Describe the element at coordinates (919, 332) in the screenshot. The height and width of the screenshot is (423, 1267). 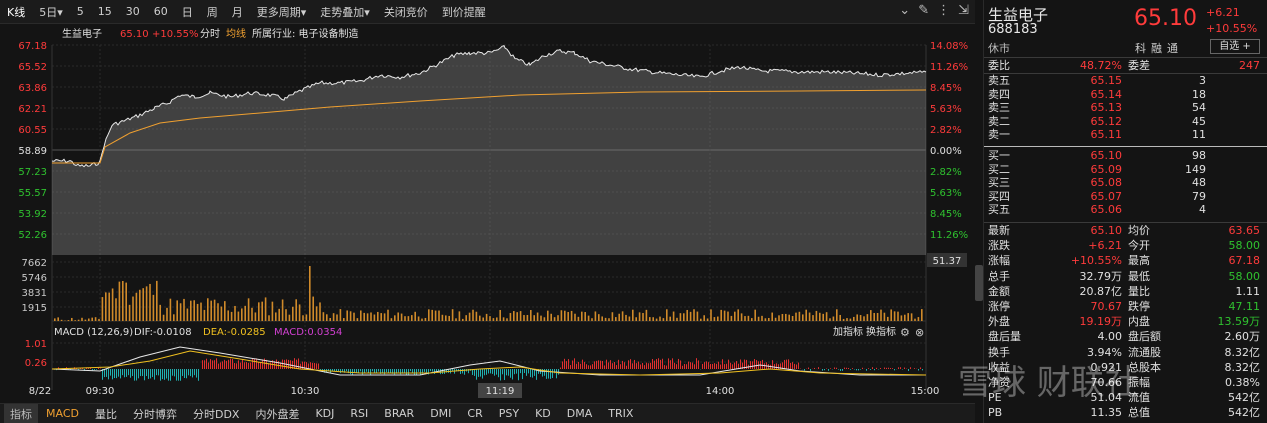
I see `close-icon: ⊗` at that location.